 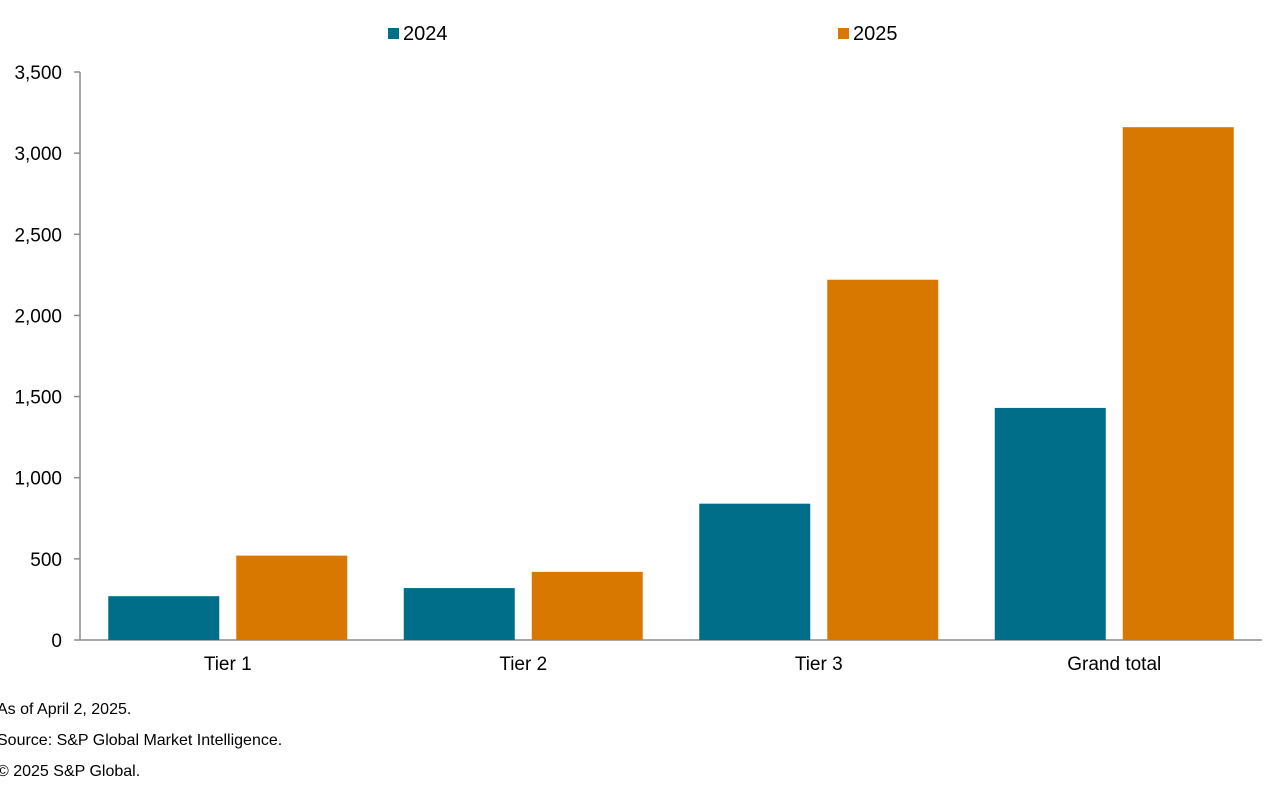 I want to click on footnote-source: Source: S&P Global Market Intelligence., so click(x=141, y=740).